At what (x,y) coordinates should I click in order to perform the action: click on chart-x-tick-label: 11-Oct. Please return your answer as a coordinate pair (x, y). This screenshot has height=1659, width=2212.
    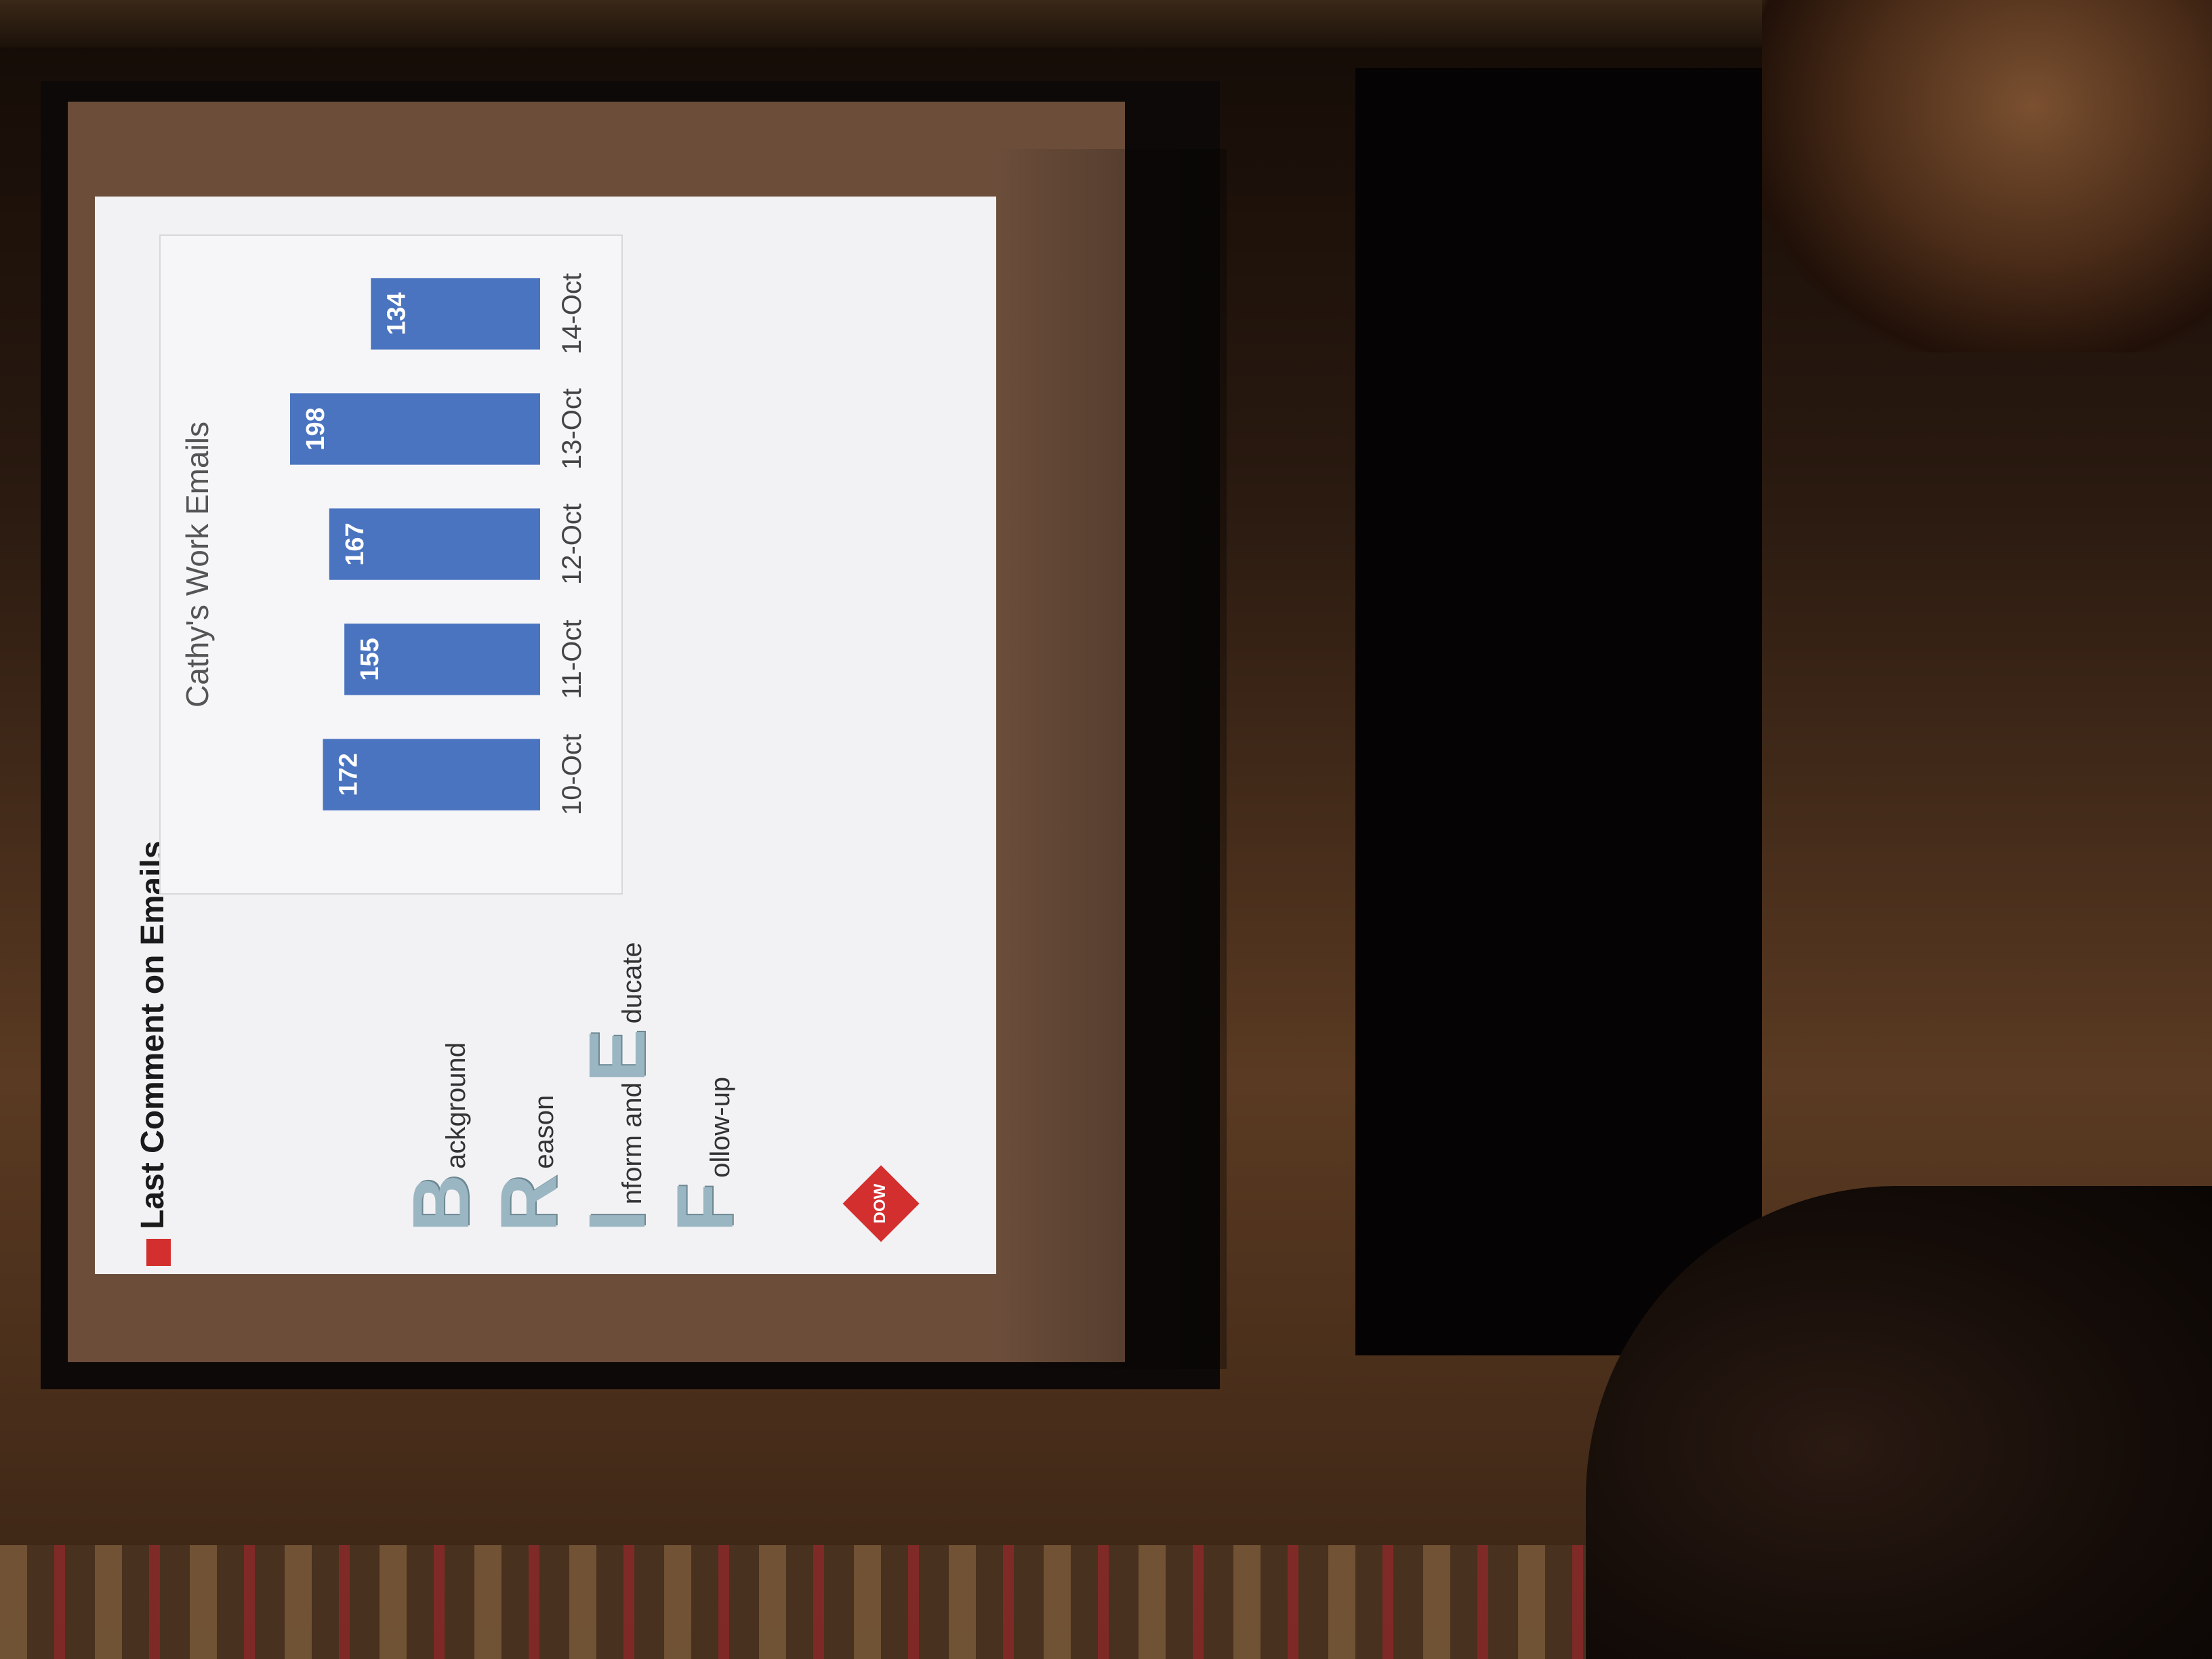
    Looking at the image, I should click on (572, 659).